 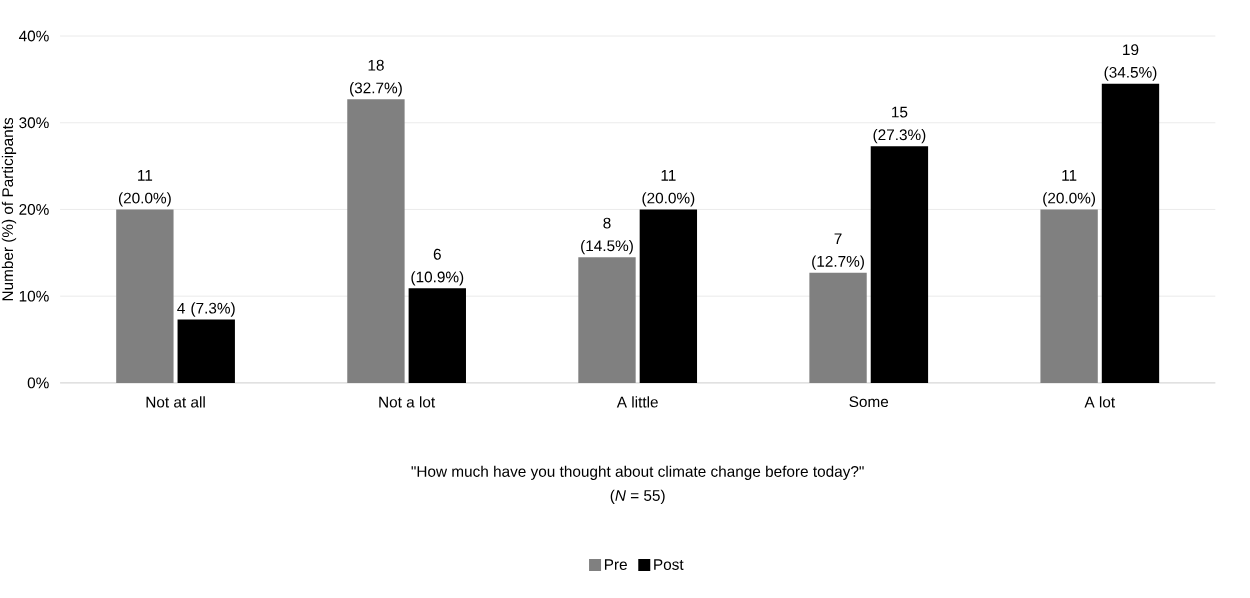 I want to click on y-tick-label: 20%, so click(x=34, y=210).